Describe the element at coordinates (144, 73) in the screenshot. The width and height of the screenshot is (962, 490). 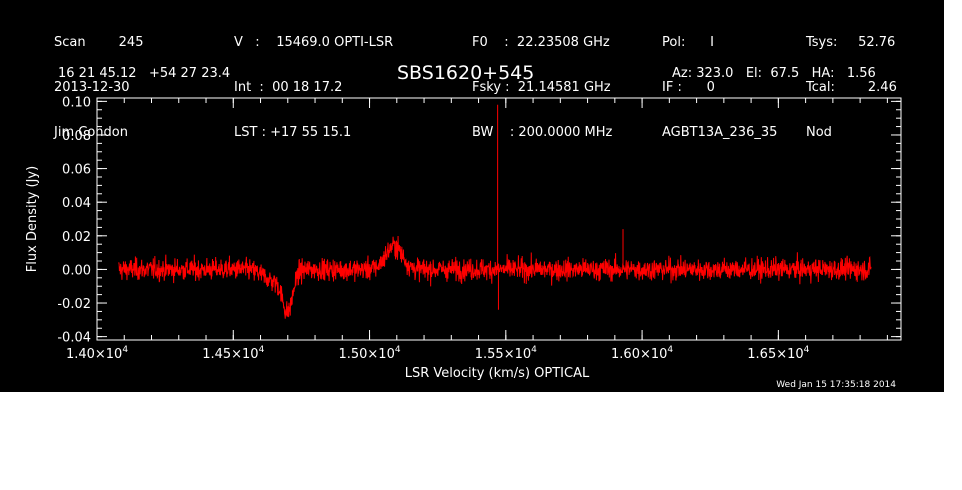
I see `source-coordinates: 16 21 45.12 +54 27 23.4` at that location.